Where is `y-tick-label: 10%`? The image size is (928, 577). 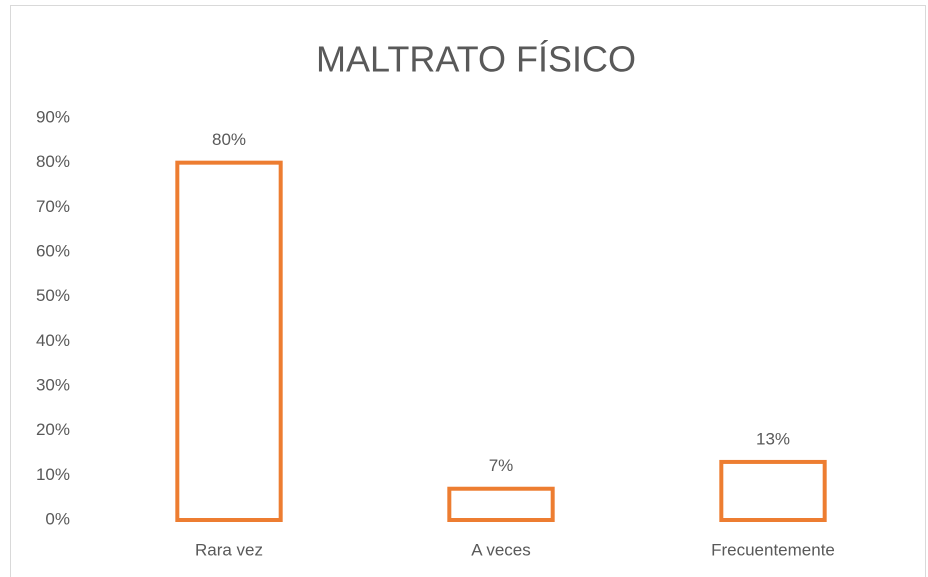 y-tick-label: 10% is located at coordinates (53, 474).